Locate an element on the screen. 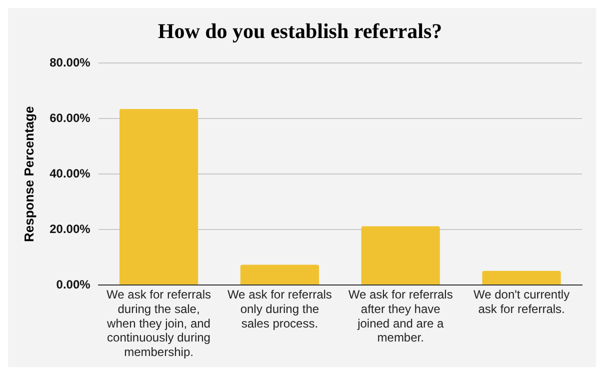  y-tick-label: 80.00% is located at coordinates (70, 63).